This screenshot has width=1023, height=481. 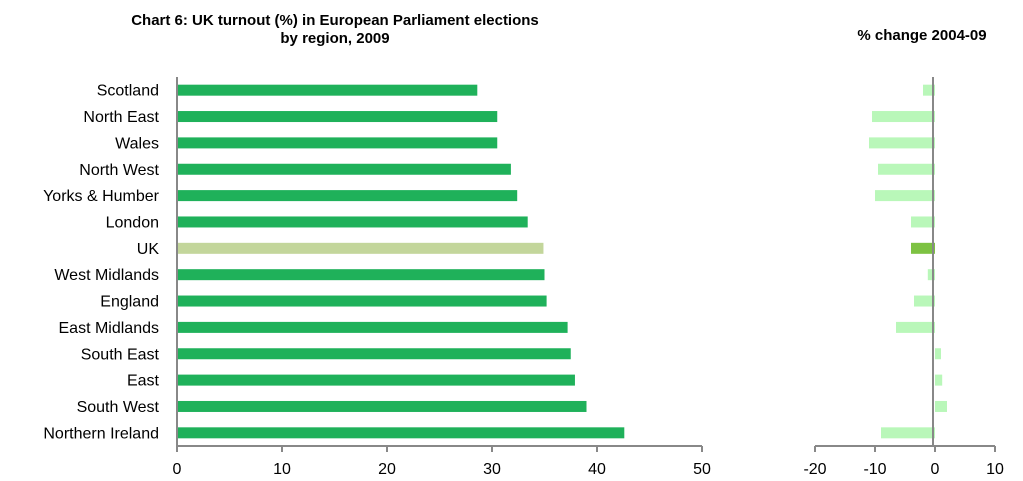 What do you see at coordinates (442, 462) in the screenshot?
I see `left-ticks: 0 10 20 30 40 50` at bounding box center [442, 462].